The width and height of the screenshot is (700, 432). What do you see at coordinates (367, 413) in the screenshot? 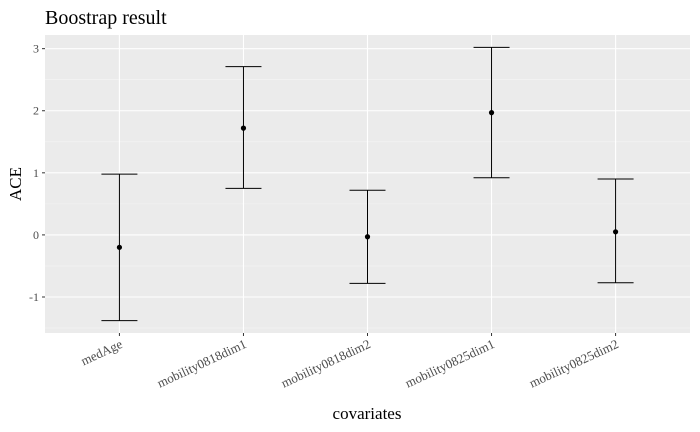
I see `x-axis-title: covariates` at bounding box center [367, 413].